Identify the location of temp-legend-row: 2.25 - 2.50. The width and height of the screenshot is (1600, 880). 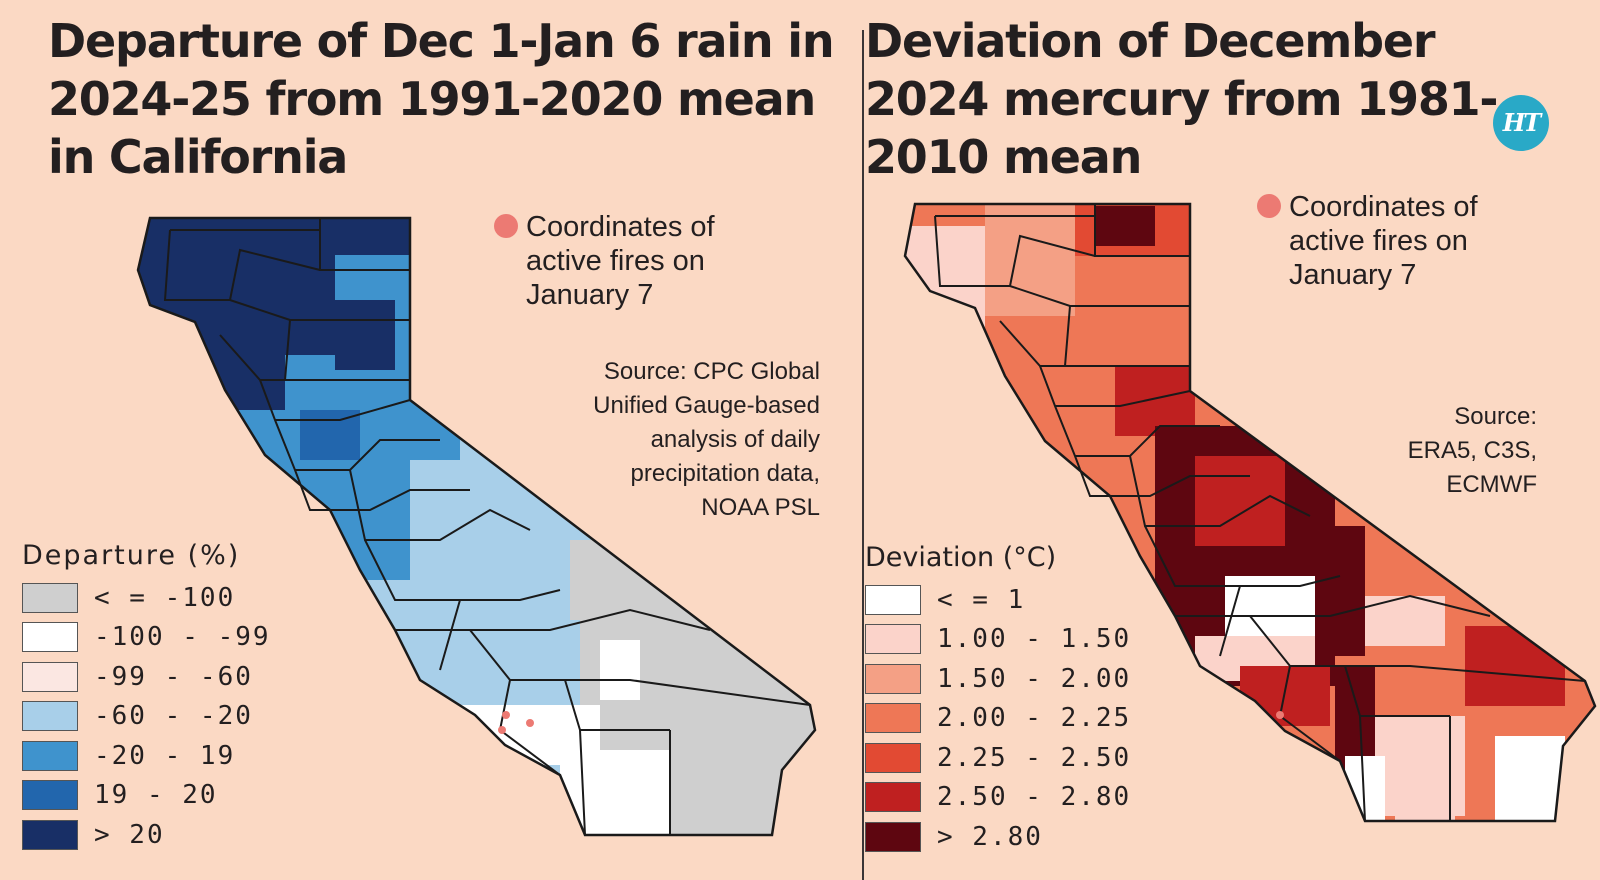
(998, 758).